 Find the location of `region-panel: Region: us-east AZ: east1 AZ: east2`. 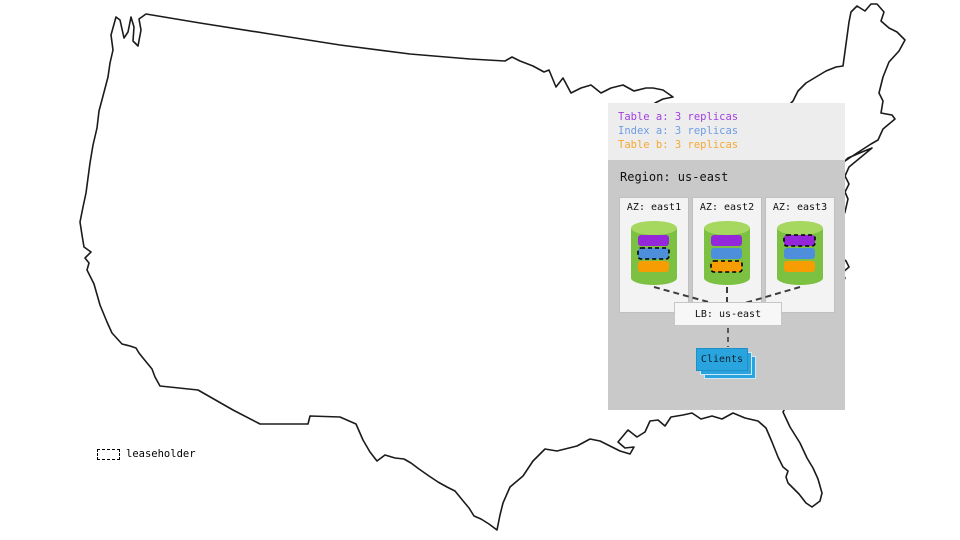

region-panel: Region: us-east AZ: east1 AZ: east2 is located at coordinates (726, 285).